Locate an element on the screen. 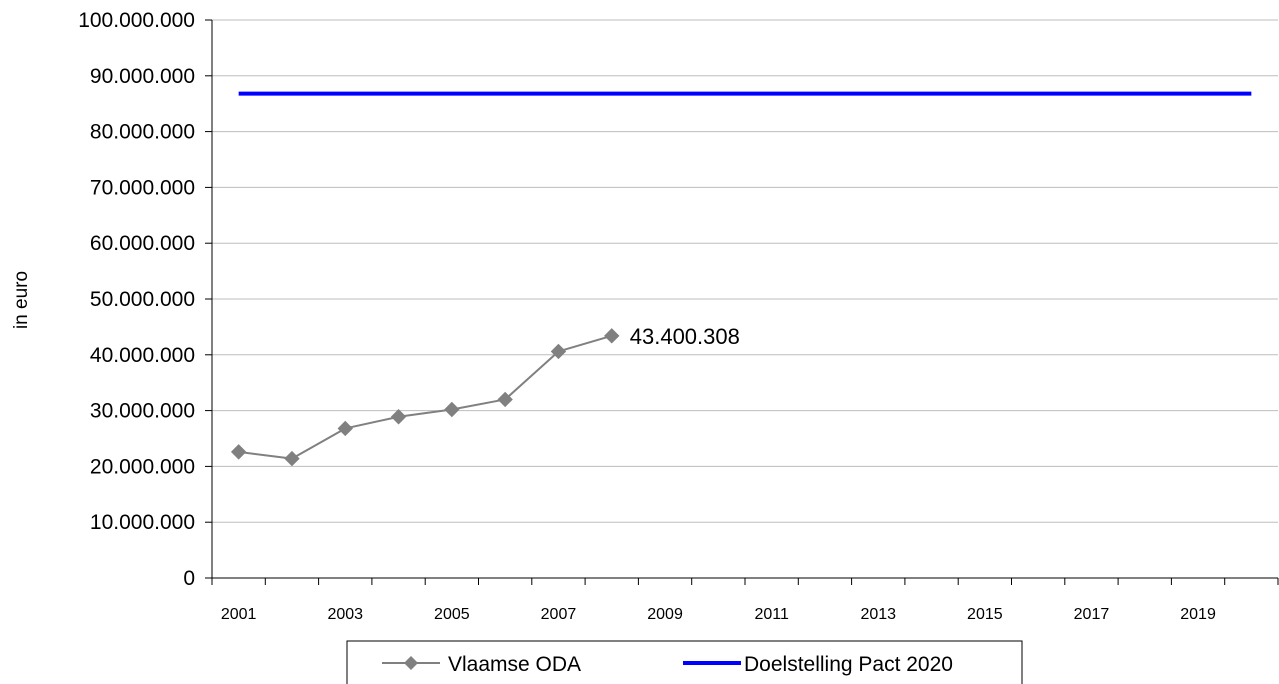 The width and height of the screenshot is (1279, 684). y-axis-label: in euro is located at coordinates (21, 300).